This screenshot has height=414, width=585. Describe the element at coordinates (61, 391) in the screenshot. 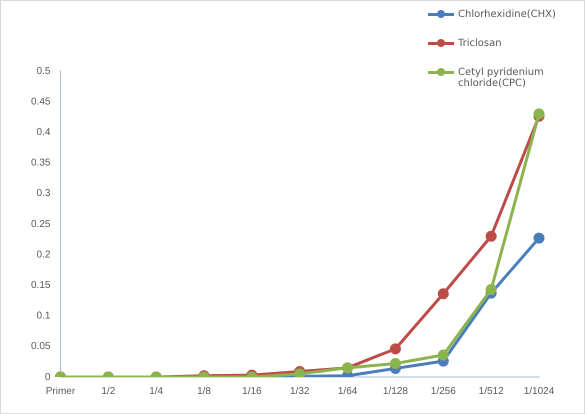

I see `x-tick-label: Primer` at that location.